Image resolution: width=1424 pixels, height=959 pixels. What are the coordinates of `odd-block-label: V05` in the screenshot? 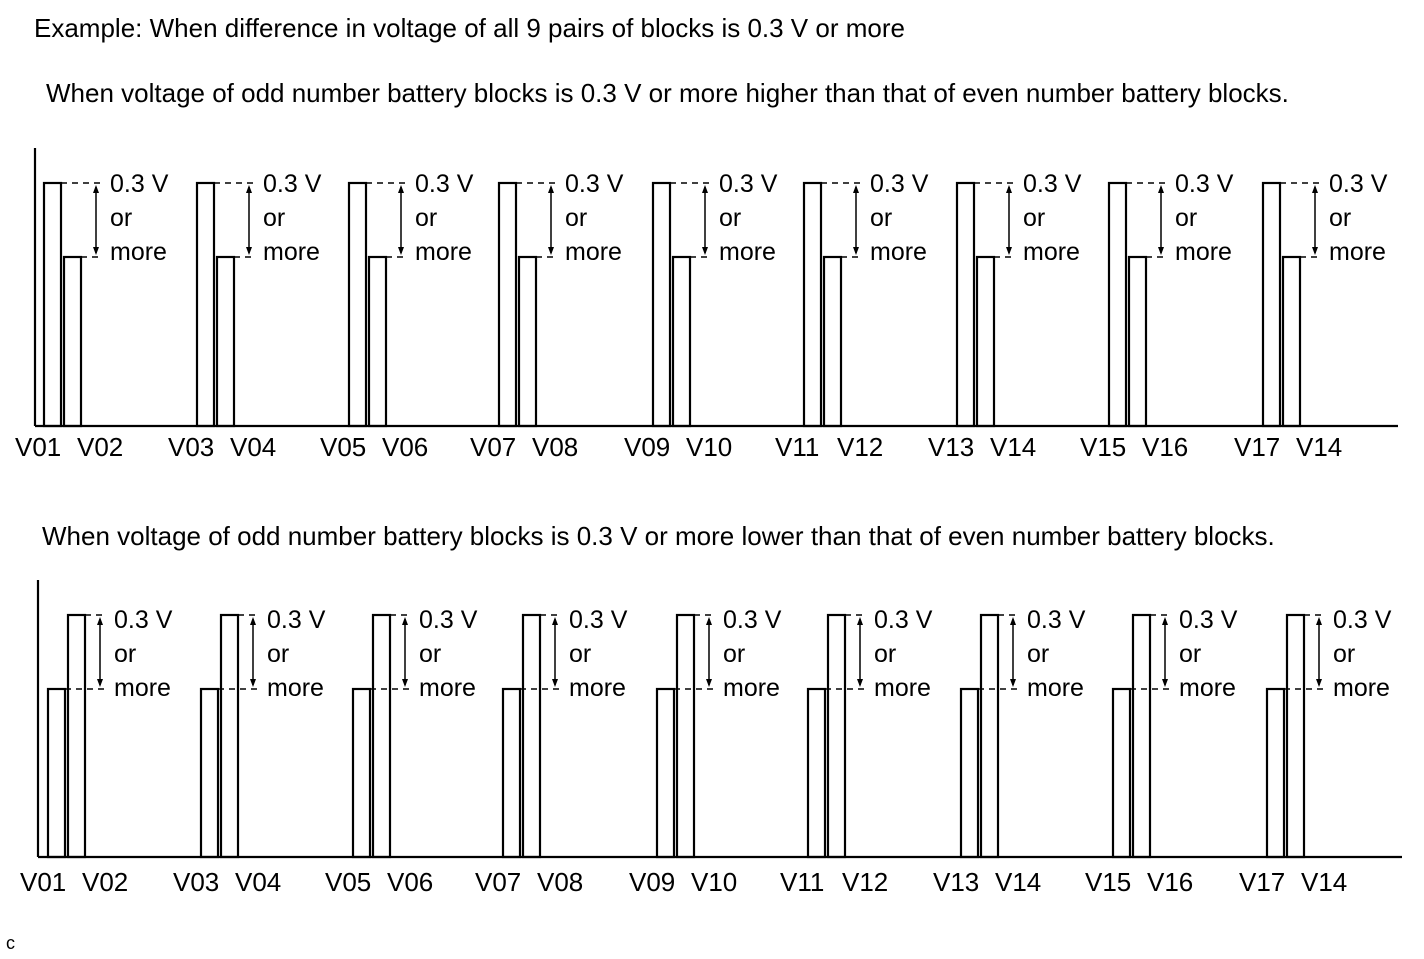 It's located at (348, 882).